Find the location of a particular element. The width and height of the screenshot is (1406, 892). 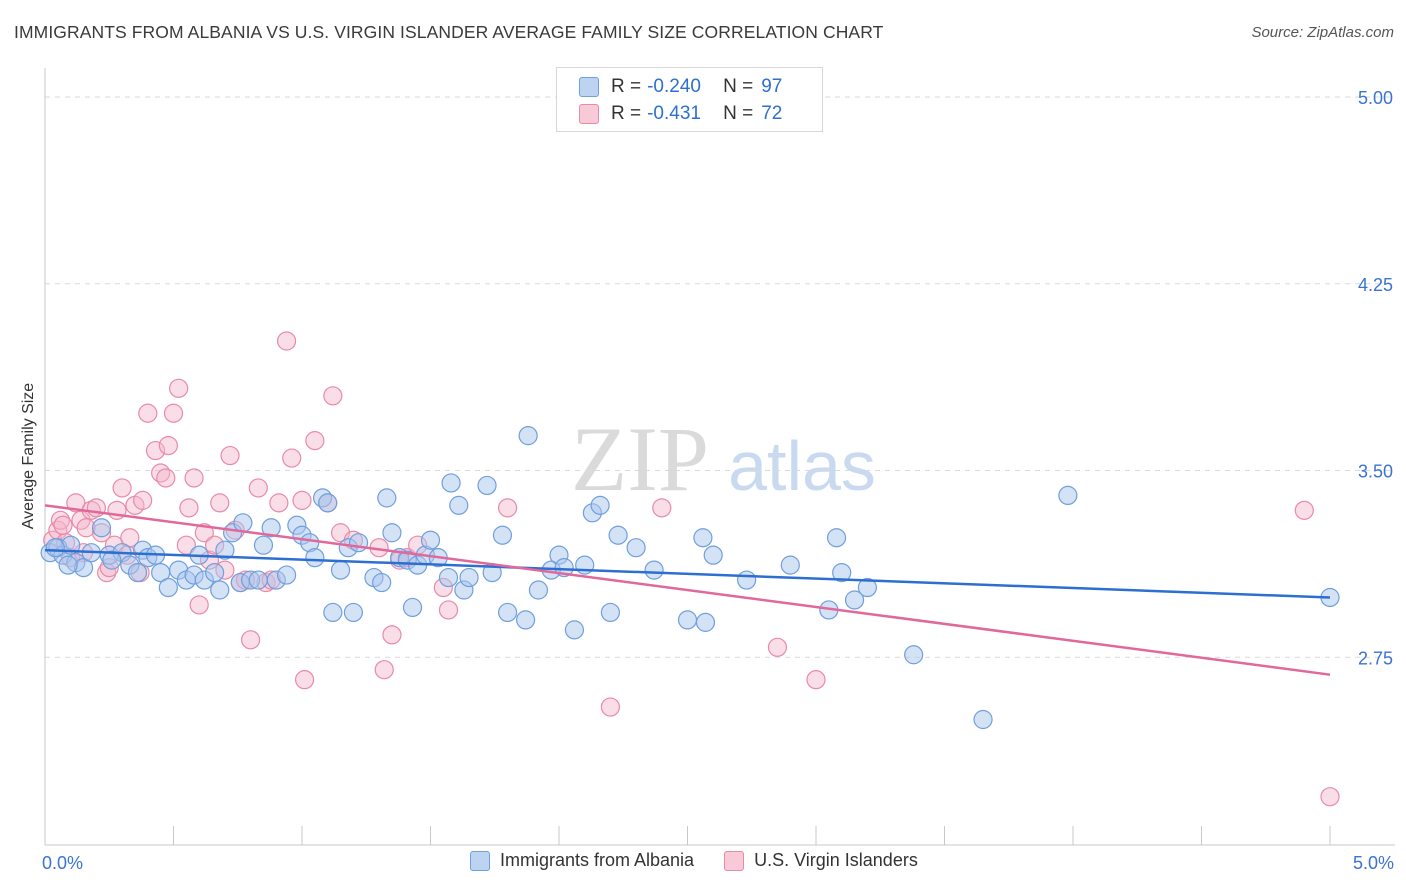

legend-row-virgin-islanders: R = -0.431 N = 72 is located at coordinates (680, 114).